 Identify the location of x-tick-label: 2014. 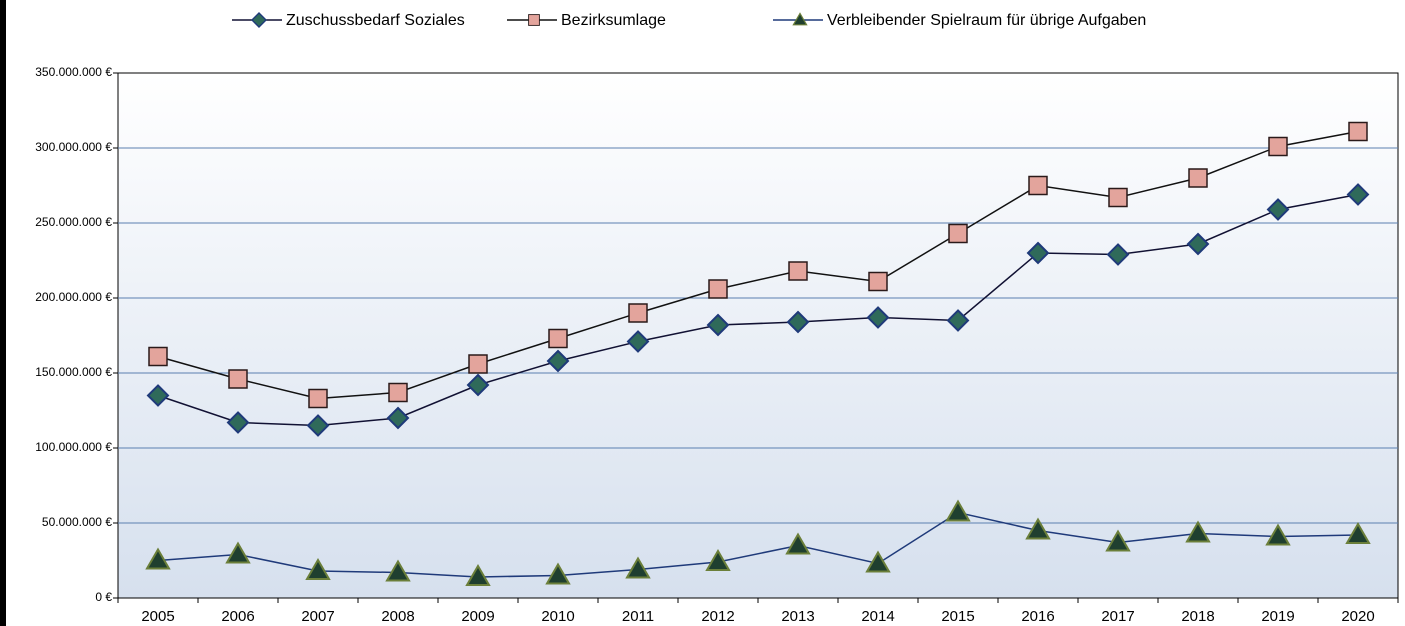
(877, 616).